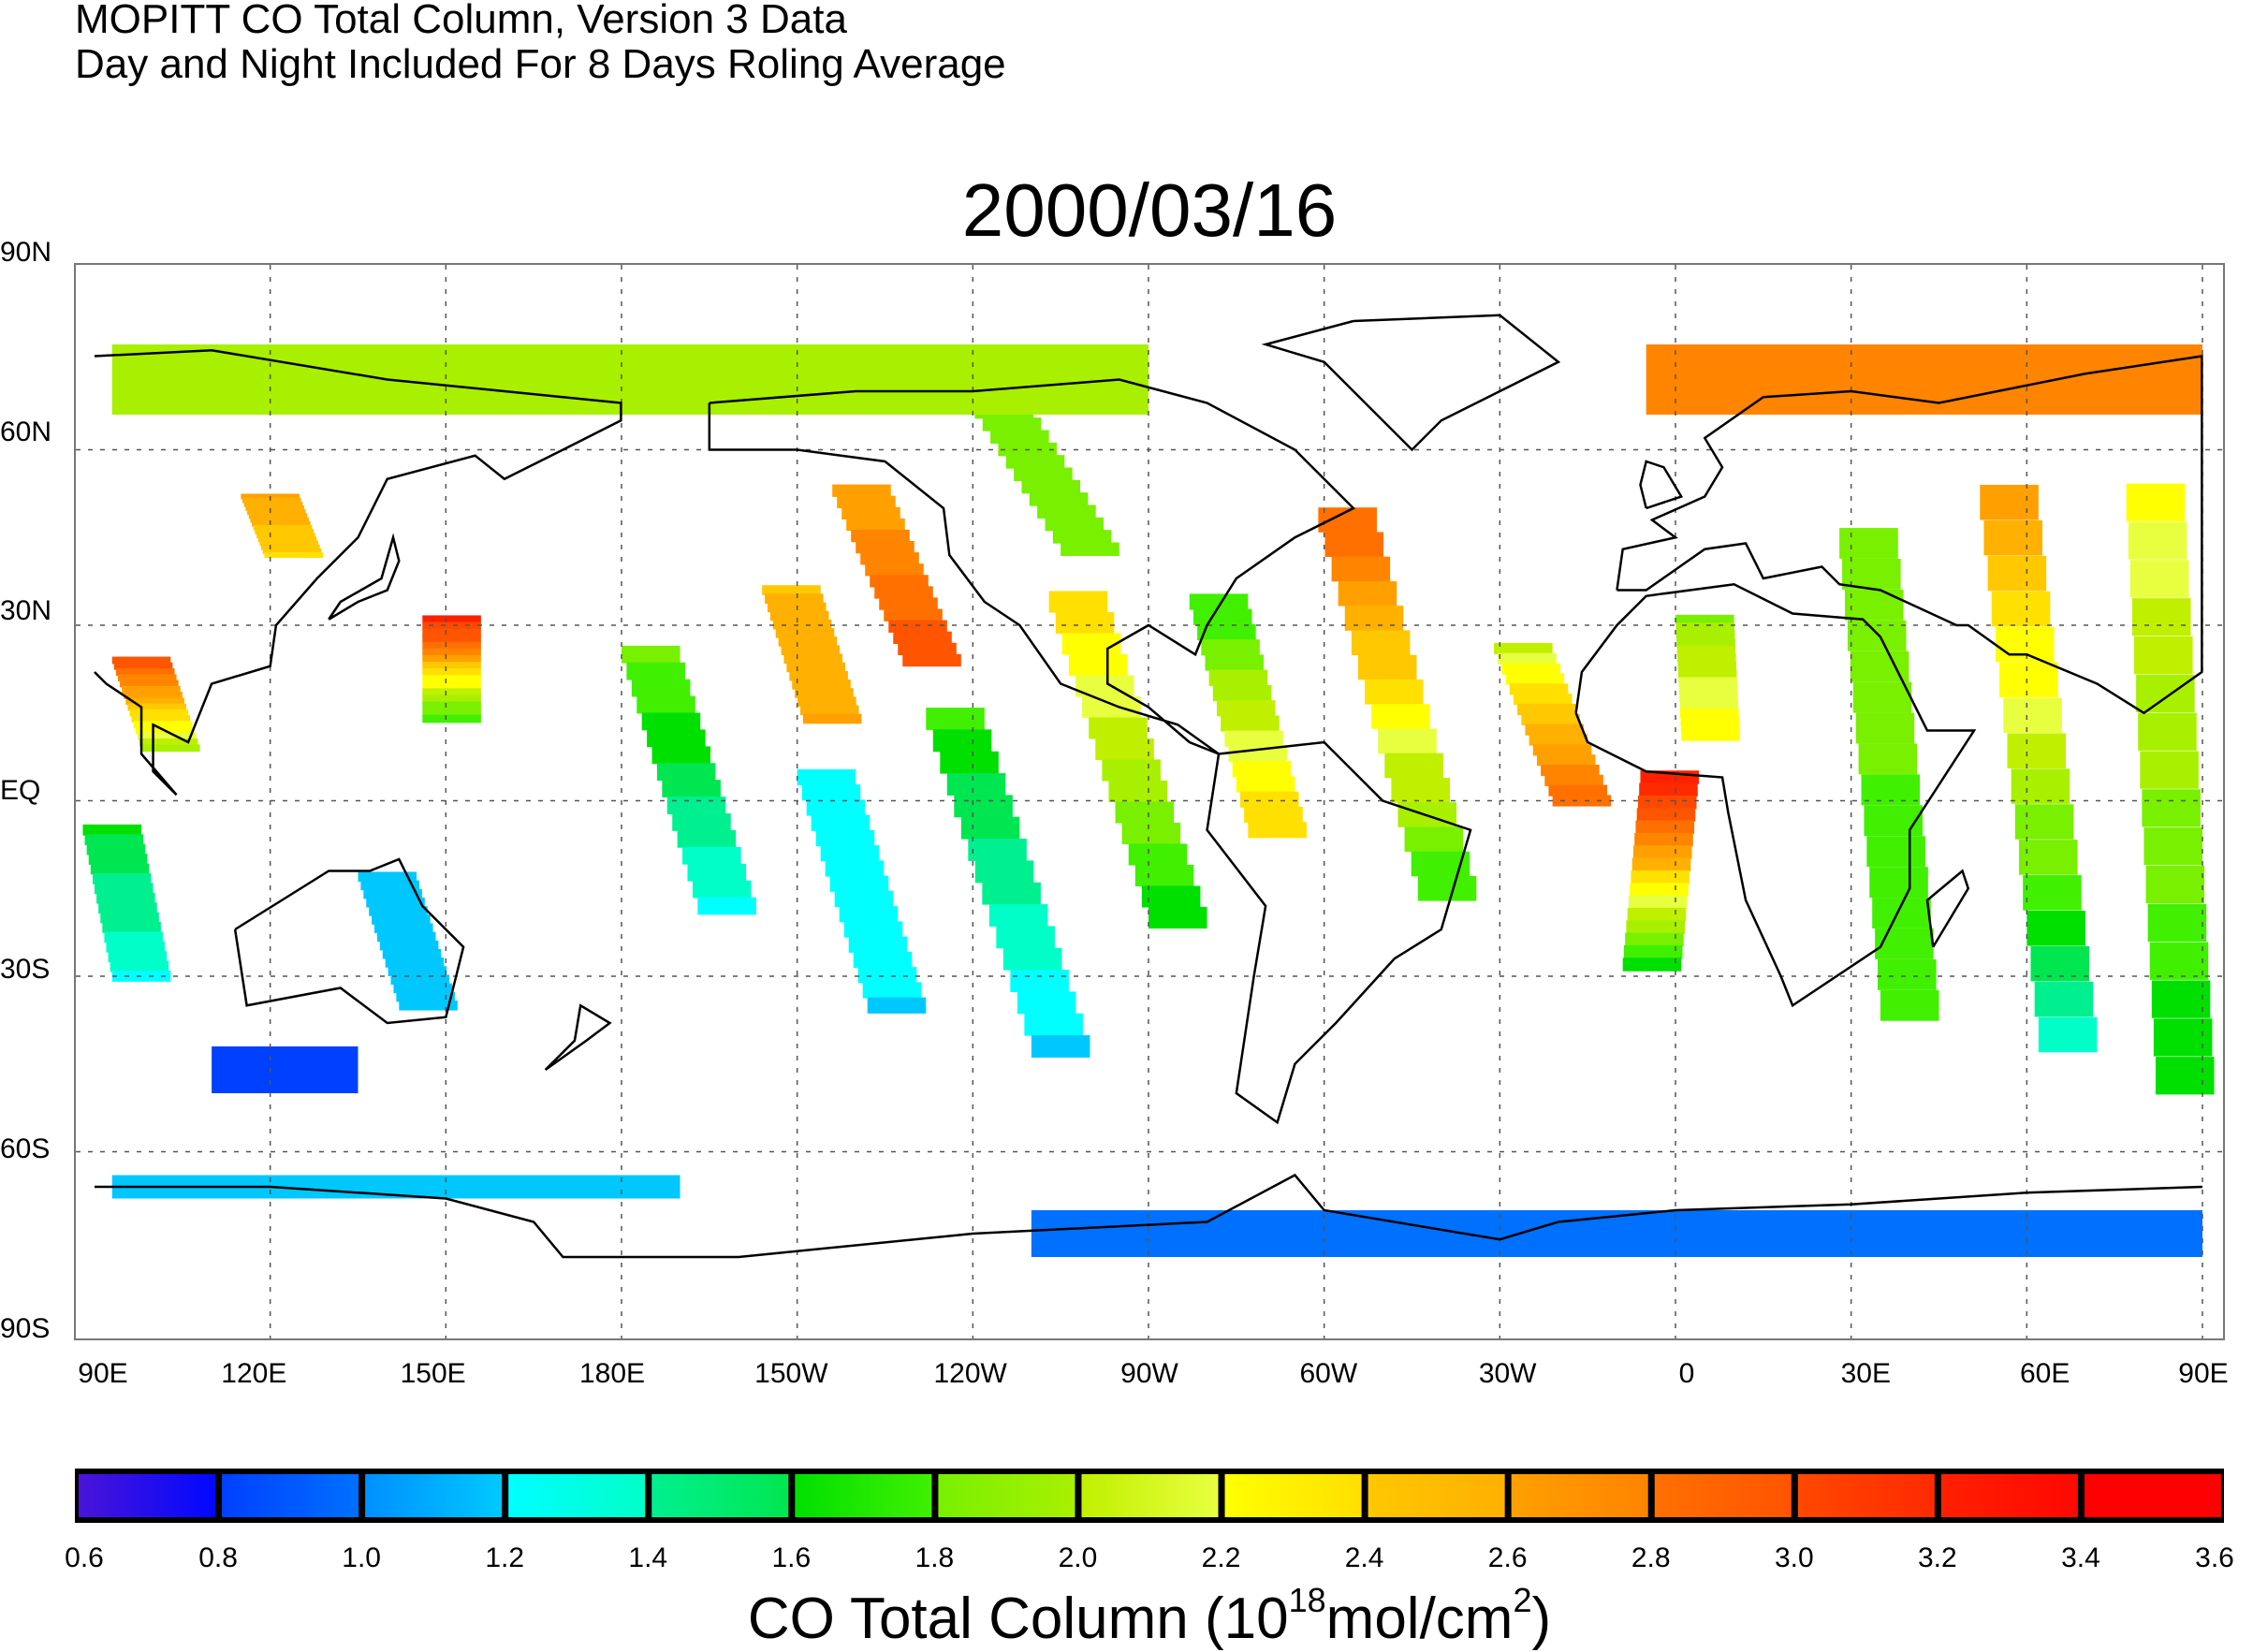 This screenshot has height=1652, width=2253. I want to click on coastline-australia, so click(349, 941).